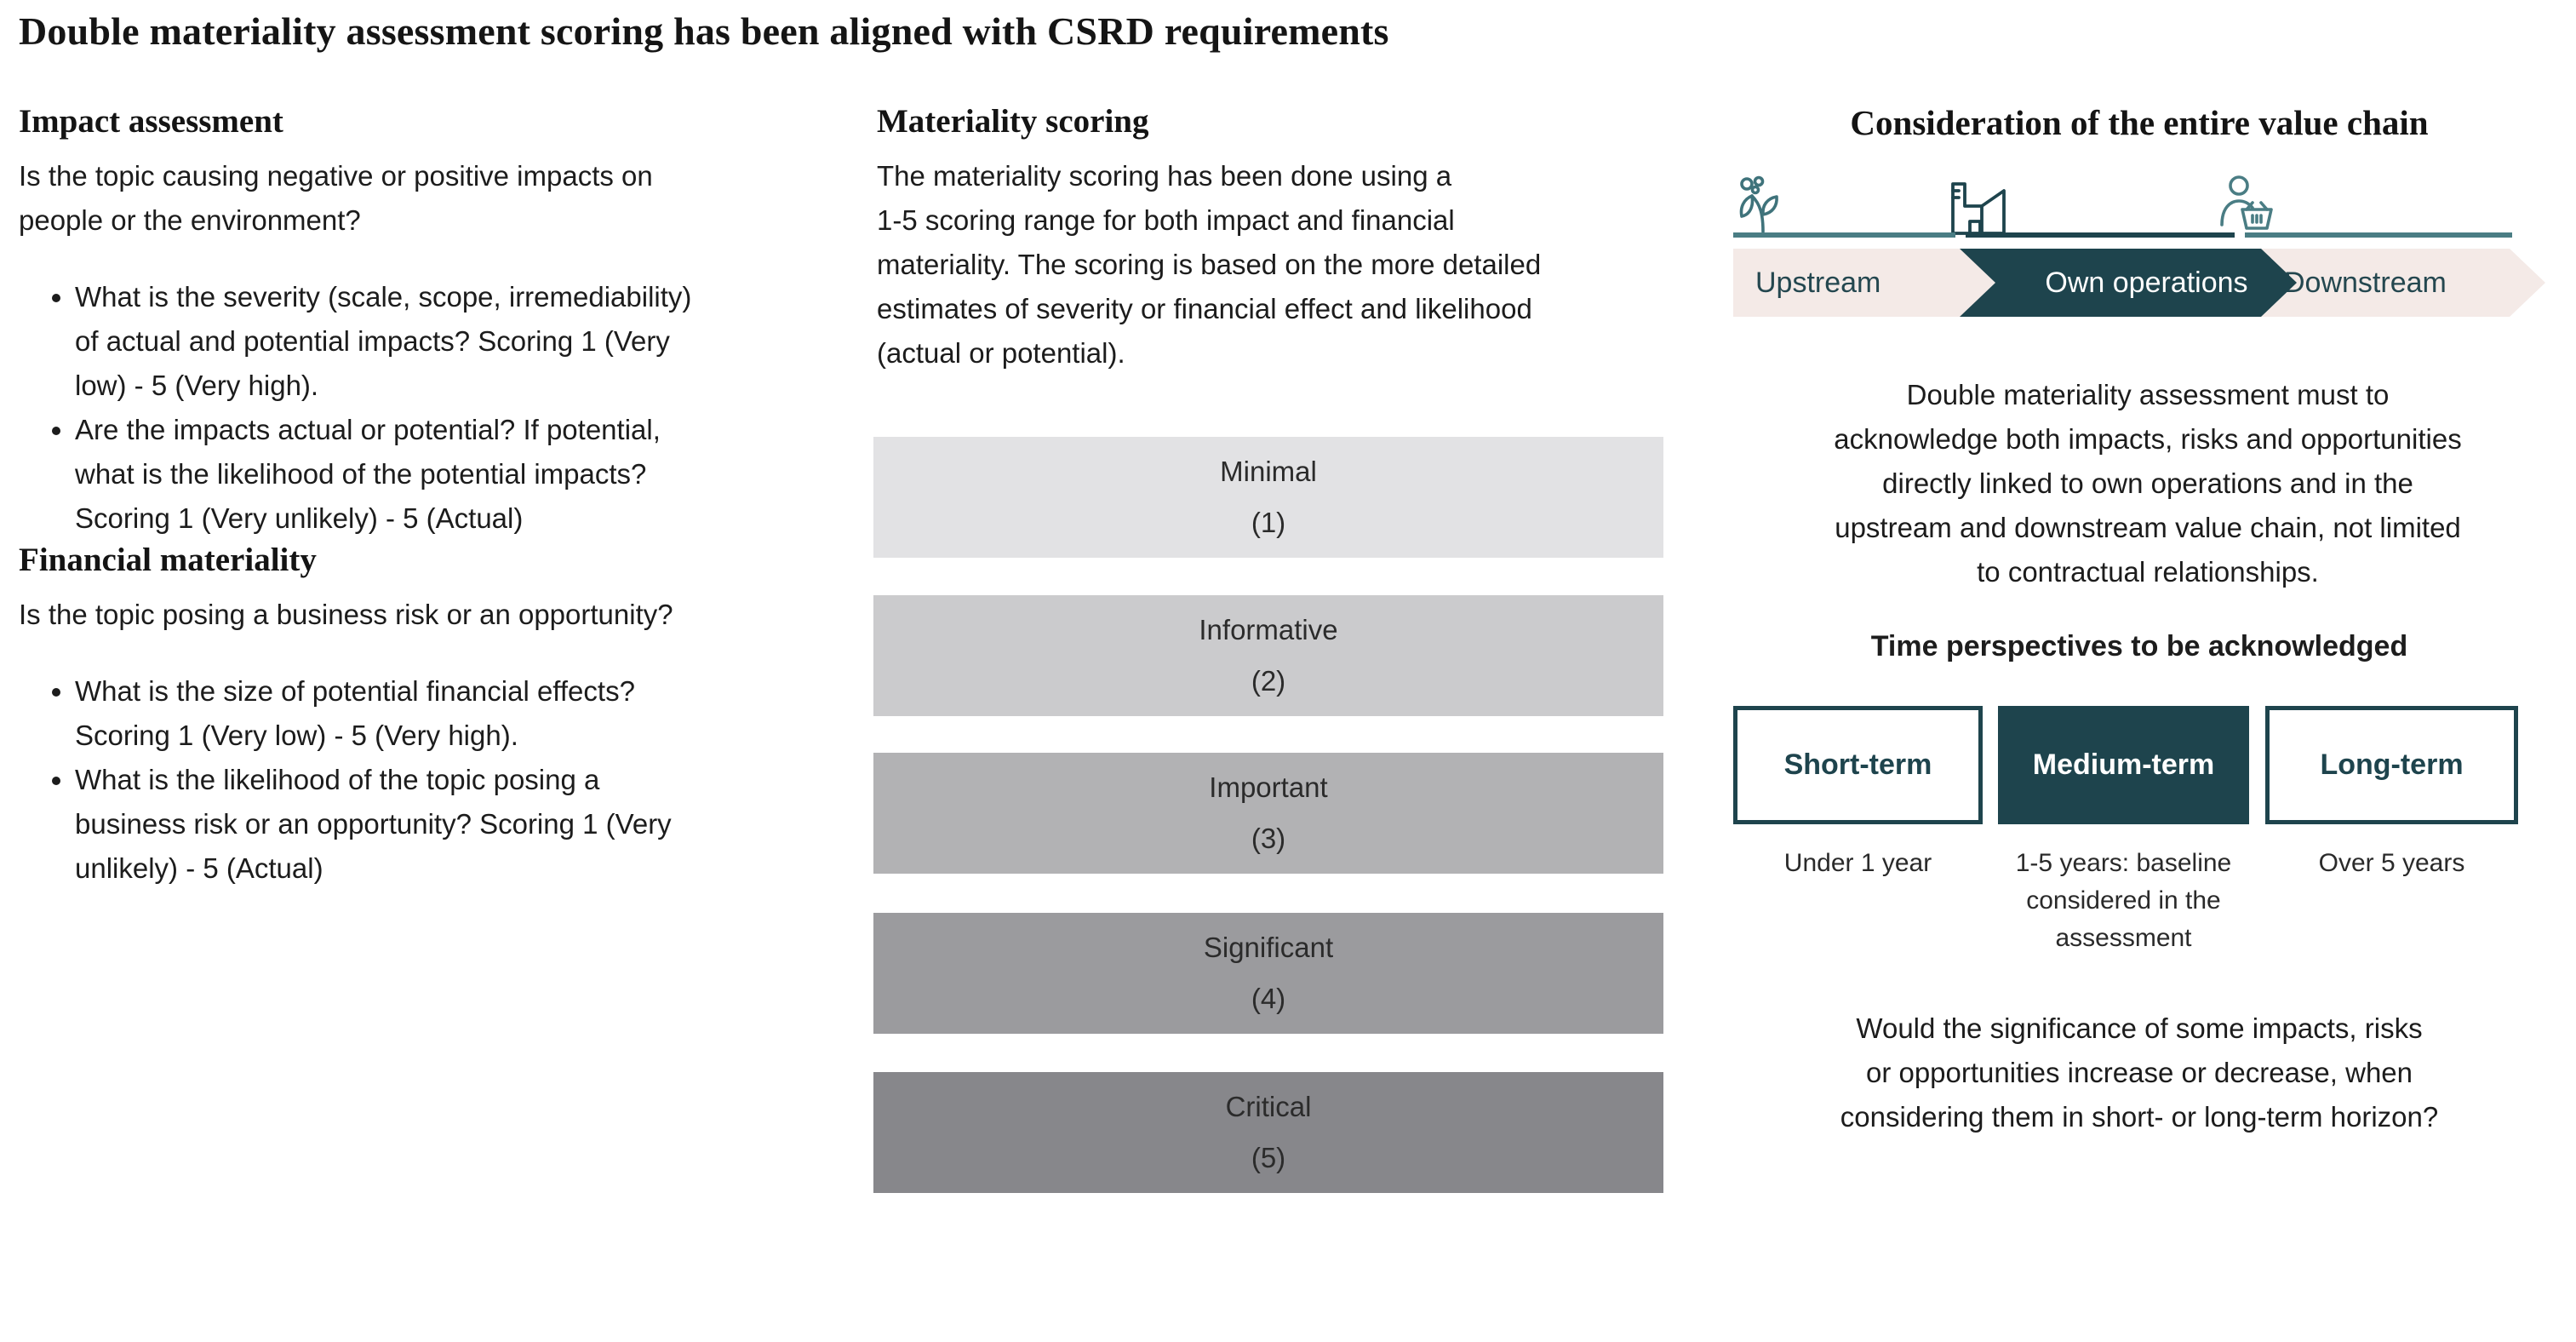 This screenshot has height=1342, width=2576. Describe the element at coordinates (1268, 839) in the screenshot. I see `scale-score: (3)` at that location.